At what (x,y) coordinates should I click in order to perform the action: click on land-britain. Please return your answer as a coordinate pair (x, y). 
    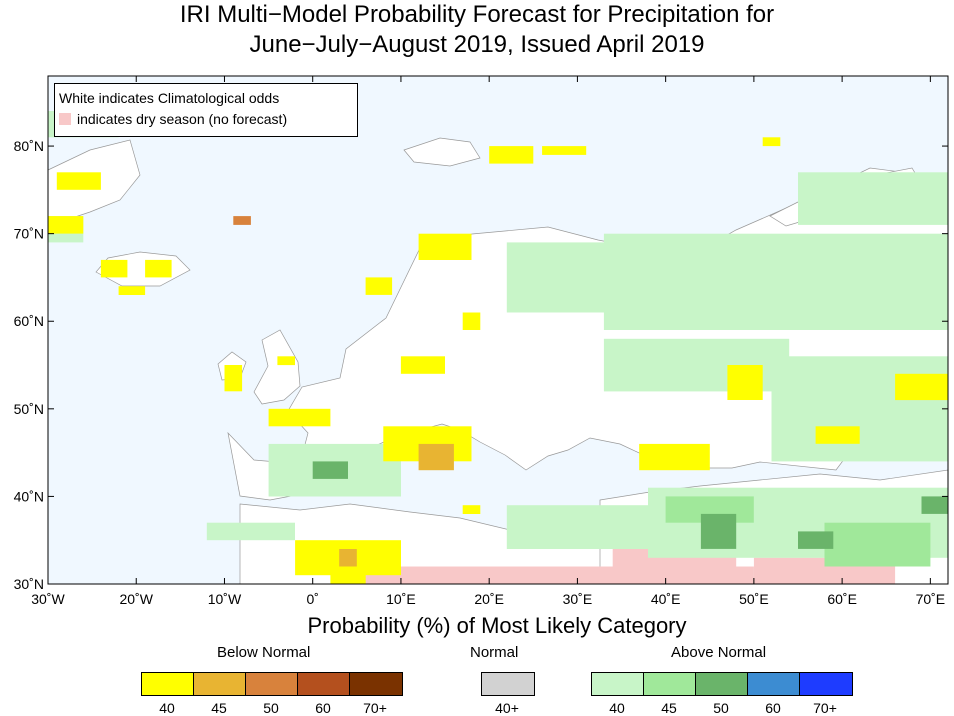
    Looking at the image, I should click on (277, 367).